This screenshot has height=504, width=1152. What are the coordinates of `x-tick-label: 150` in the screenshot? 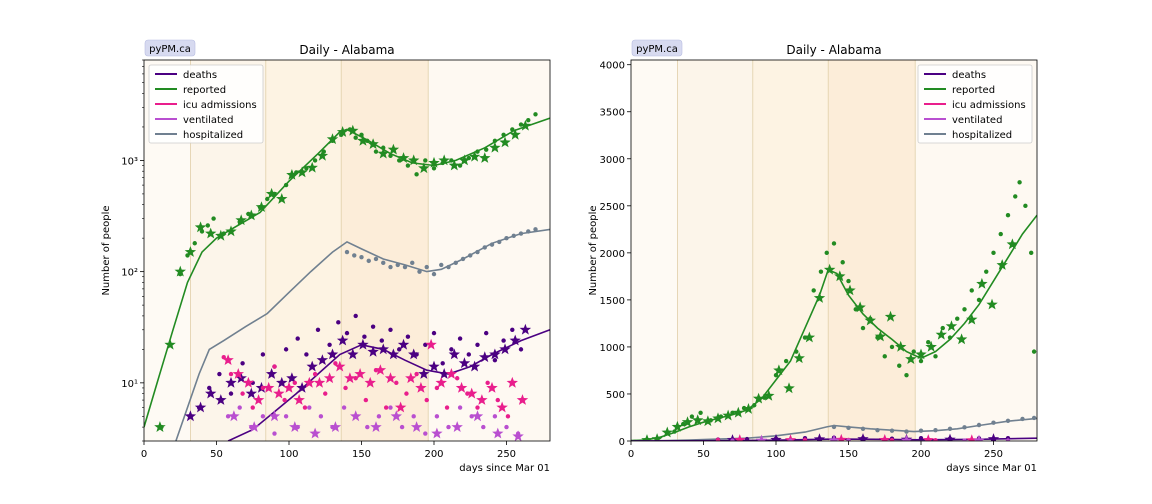 It's located at (848, 454).